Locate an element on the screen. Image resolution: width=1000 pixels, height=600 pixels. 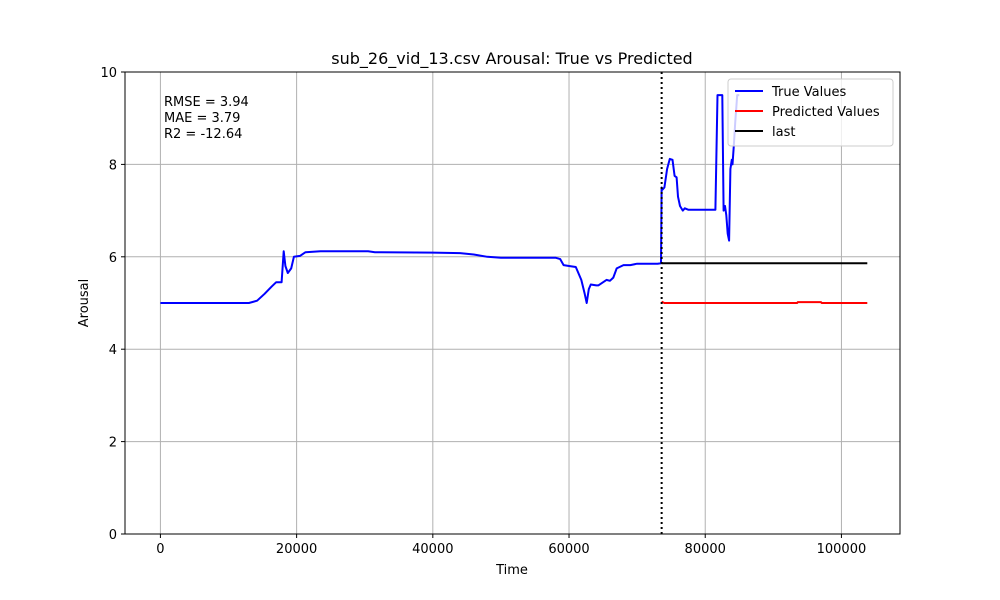
y-tick-label: 0 is located at coordinates (113, 535).